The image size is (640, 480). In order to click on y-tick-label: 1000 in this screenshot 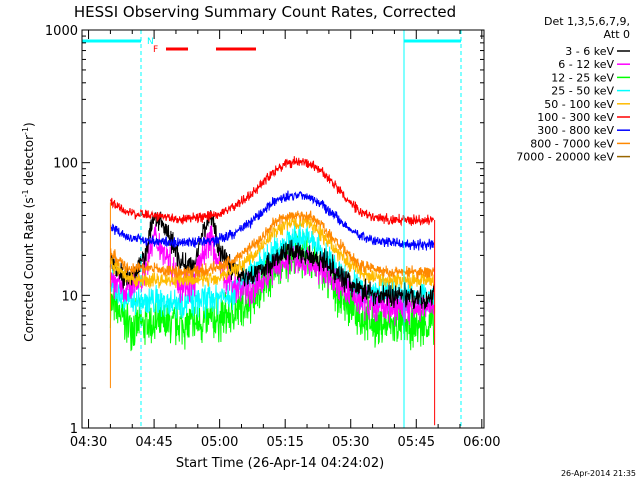, I will do `click(61, 31)`.